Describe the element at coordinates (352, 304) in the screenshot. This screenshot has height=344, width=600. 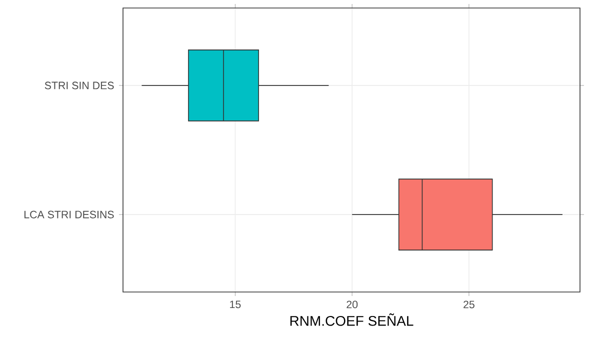
I see `x-tick-label: 20` at that location.